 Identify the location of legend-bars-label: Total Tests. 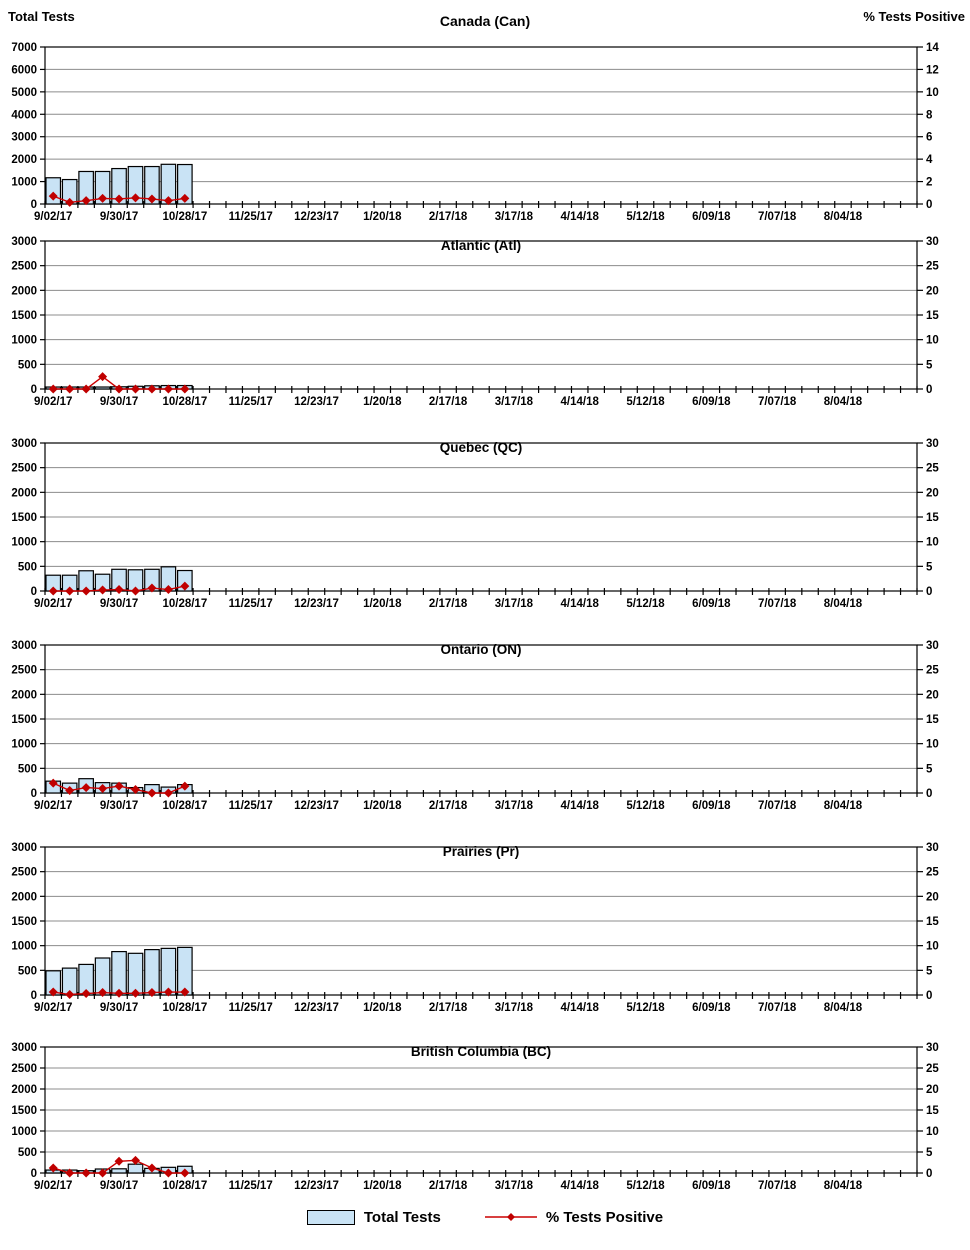
(402, 1217).